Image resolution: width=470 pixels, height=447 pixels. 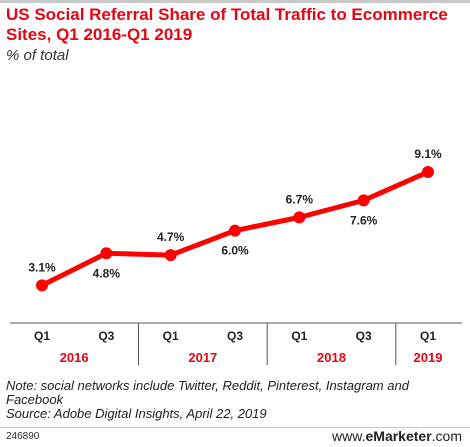 I want to click on data-label: 3.1%, so click(x=42, y=267).